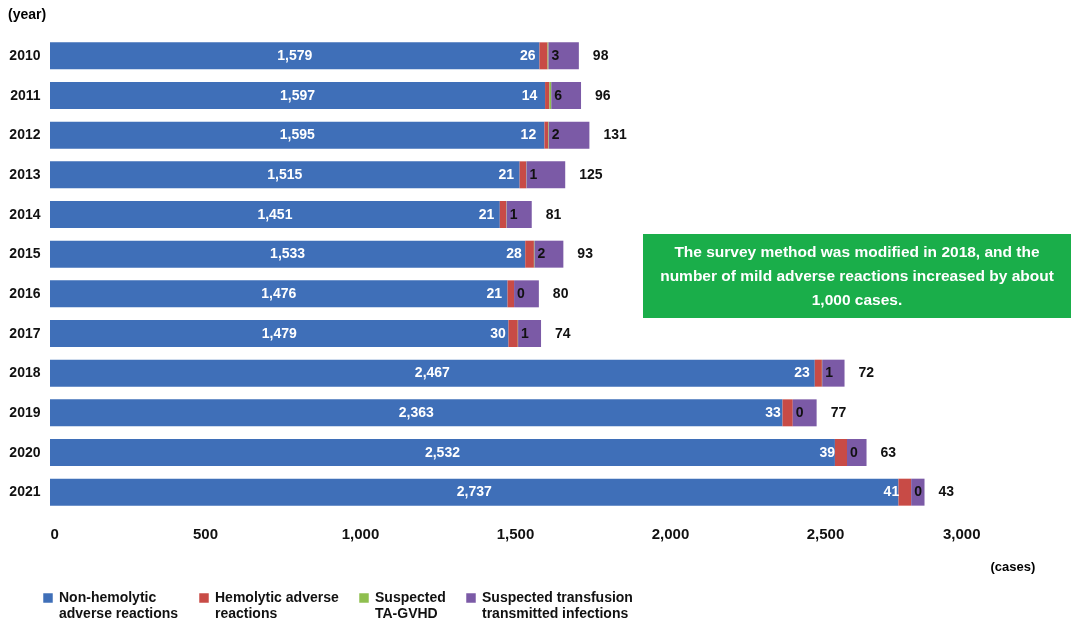 This screenshot has width=1084, height=626. What do you see at coordinates (866, 372) in the screenshot?
I see `data-label: 72` at bounding box center [866, 372].